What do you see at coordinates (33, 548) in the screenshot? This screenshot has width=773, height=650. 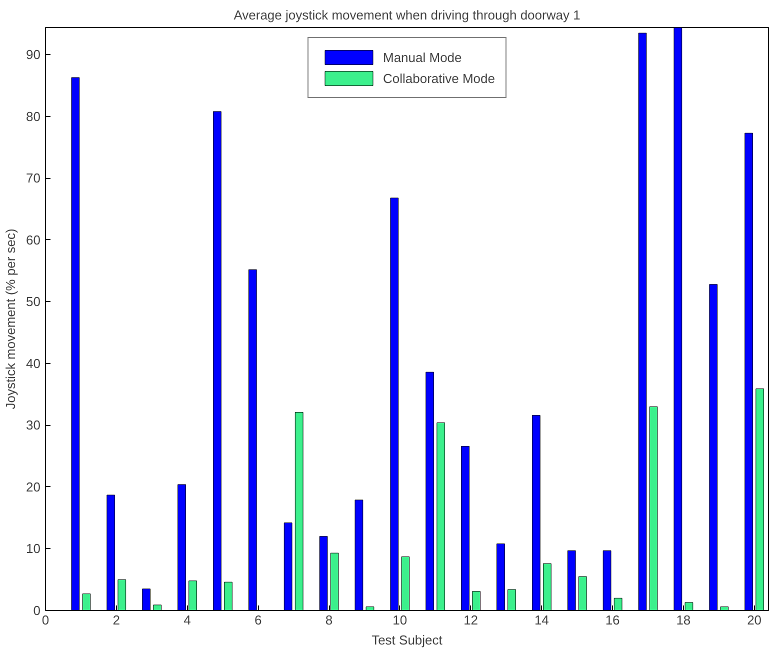 I see `y-tick-label: 10` at bounding box center [33, 548].